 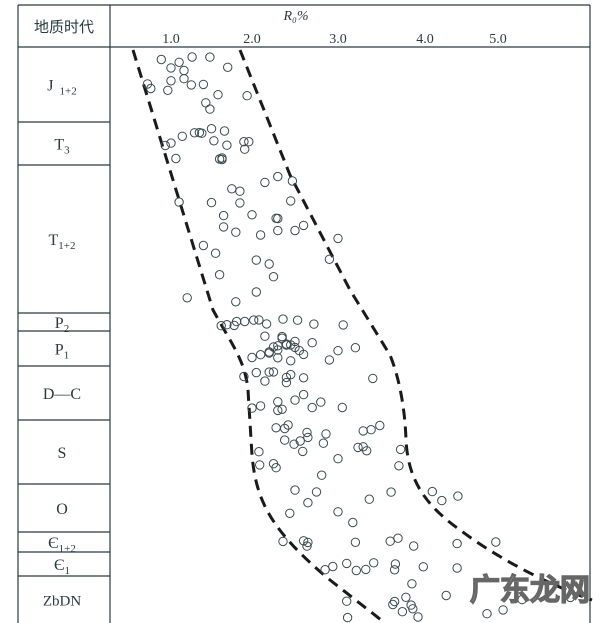 What do you see at coordinates (498, 39) in the screenshot?
I see `x-tick-label: 5.0` at bounding box center [498, 39].